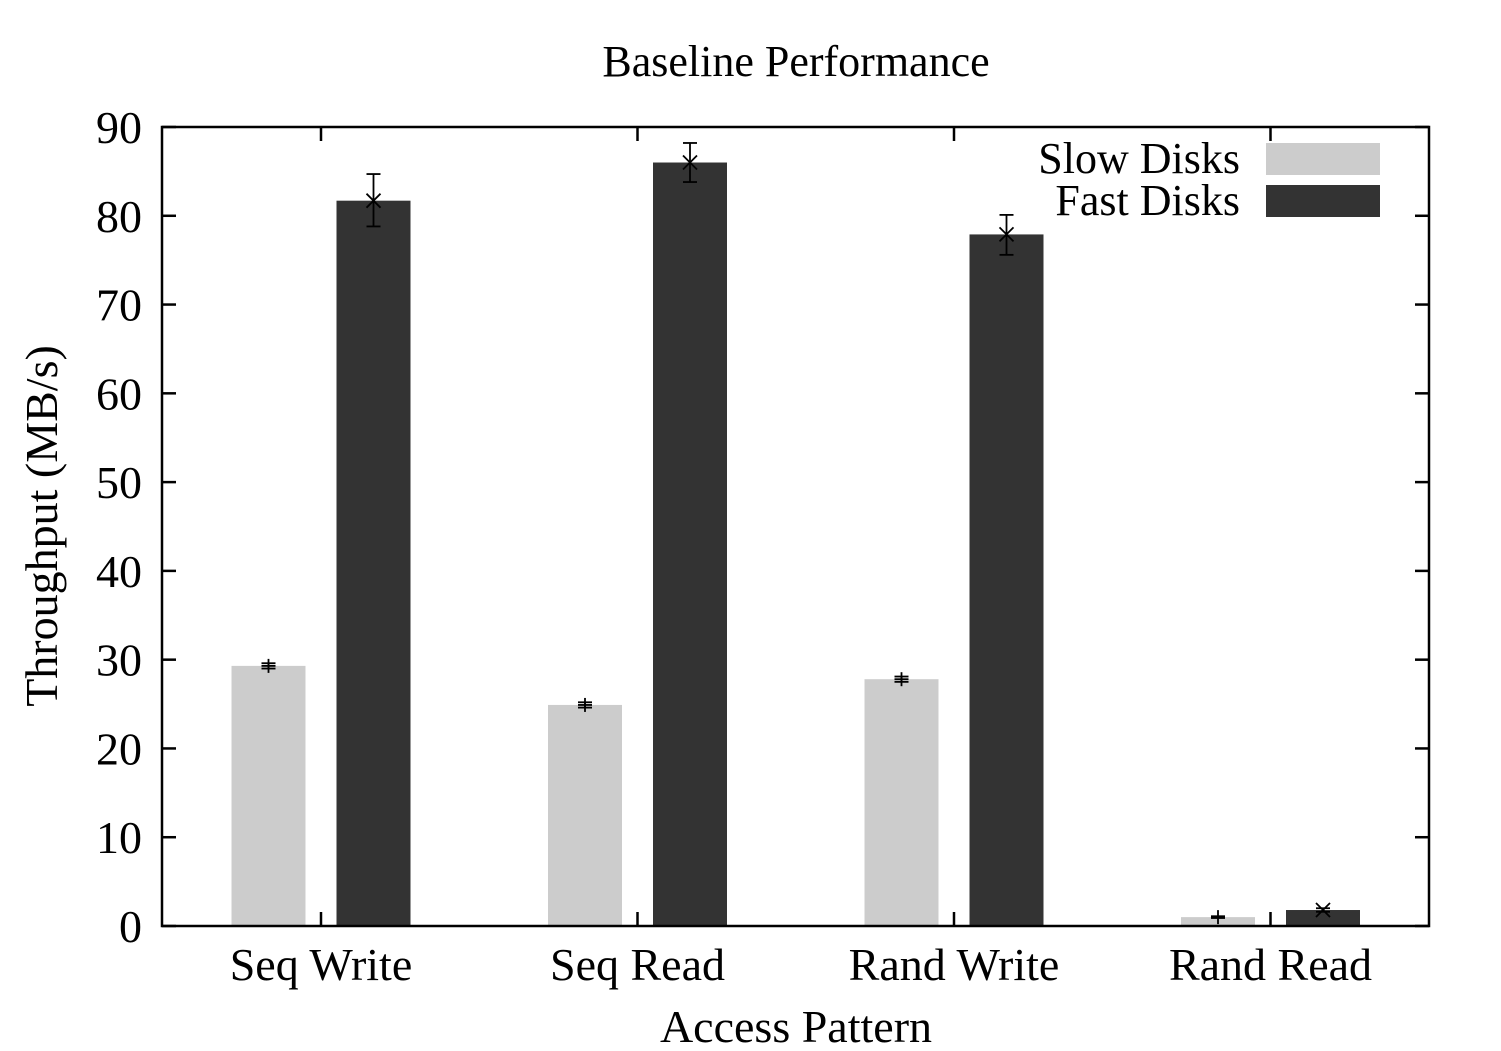 The image size is (1501, 1051). I want to click on legend-label-slow: Slow Disks, so click(1139, 158).